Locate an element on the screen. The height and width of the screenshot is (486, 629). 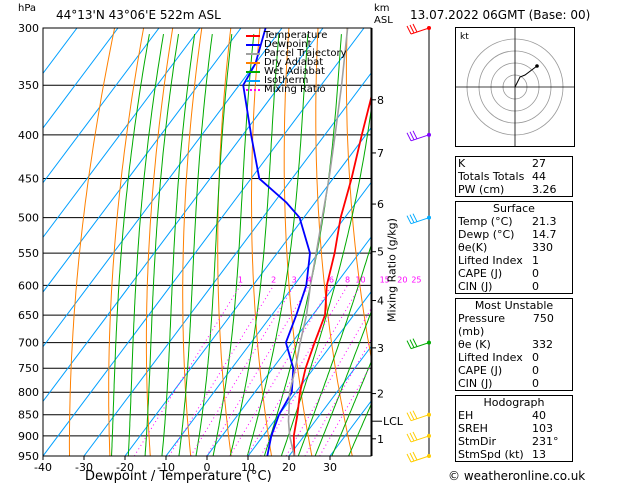
mixing-ratio-label: 10 is located at coordinates (360, 279).